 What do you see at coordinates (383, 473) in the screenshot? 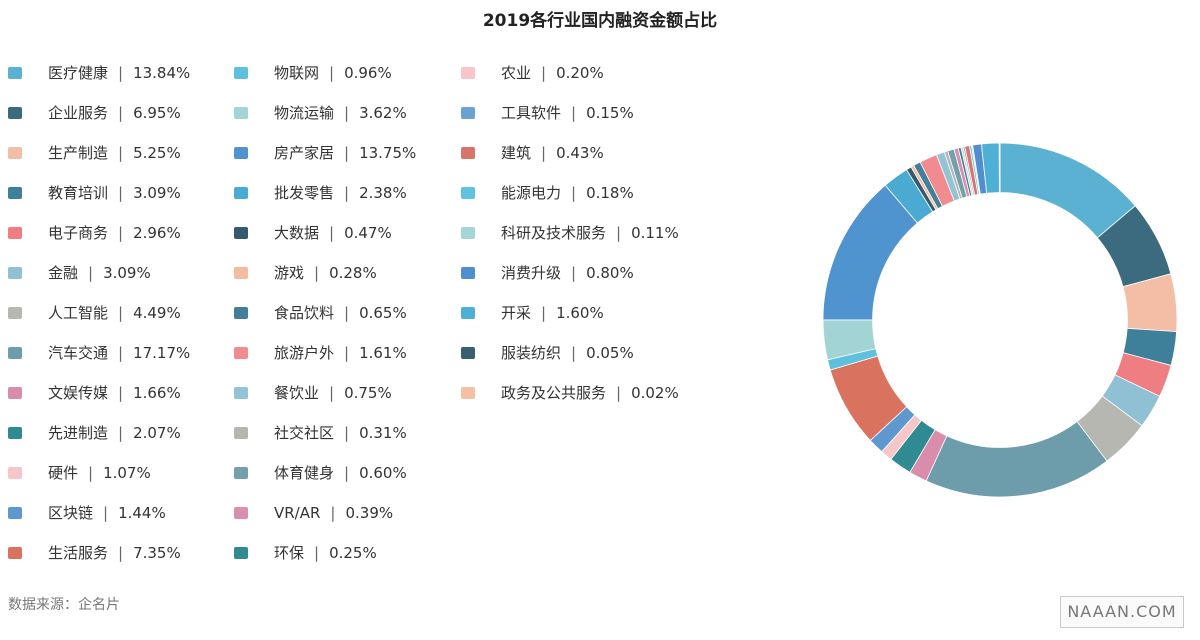
I see `legend-value: 0.60%` at bounding box center [383, 473].